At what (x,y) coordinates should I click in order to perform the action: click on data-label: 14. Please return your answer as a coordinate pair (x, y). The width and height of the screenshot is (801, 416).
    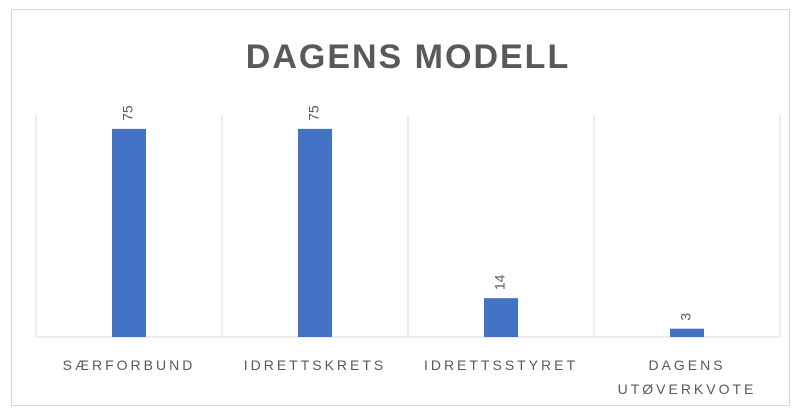
    Looking at the image, I should click on (500, 282).